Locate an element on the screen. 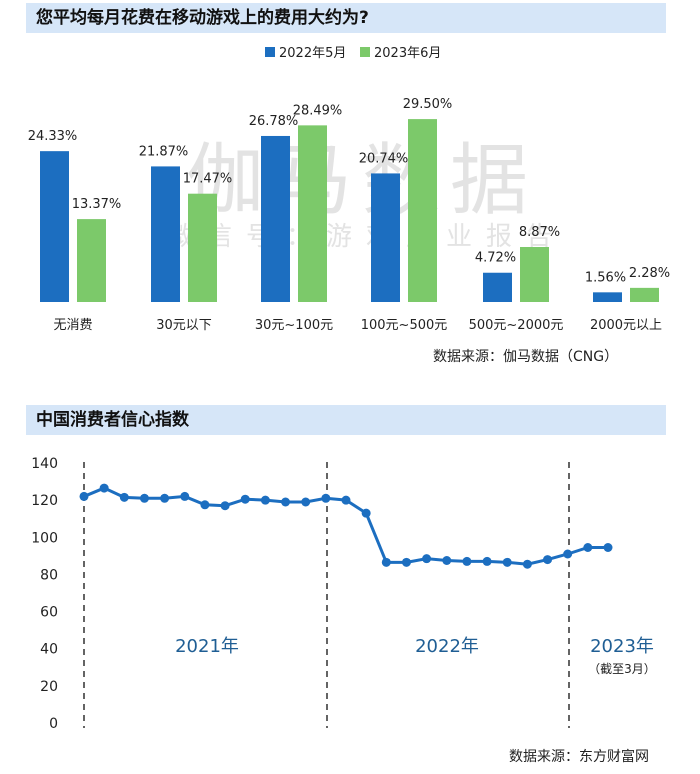  bar-value-label: 4.72% is located at coordinates (495, 258).